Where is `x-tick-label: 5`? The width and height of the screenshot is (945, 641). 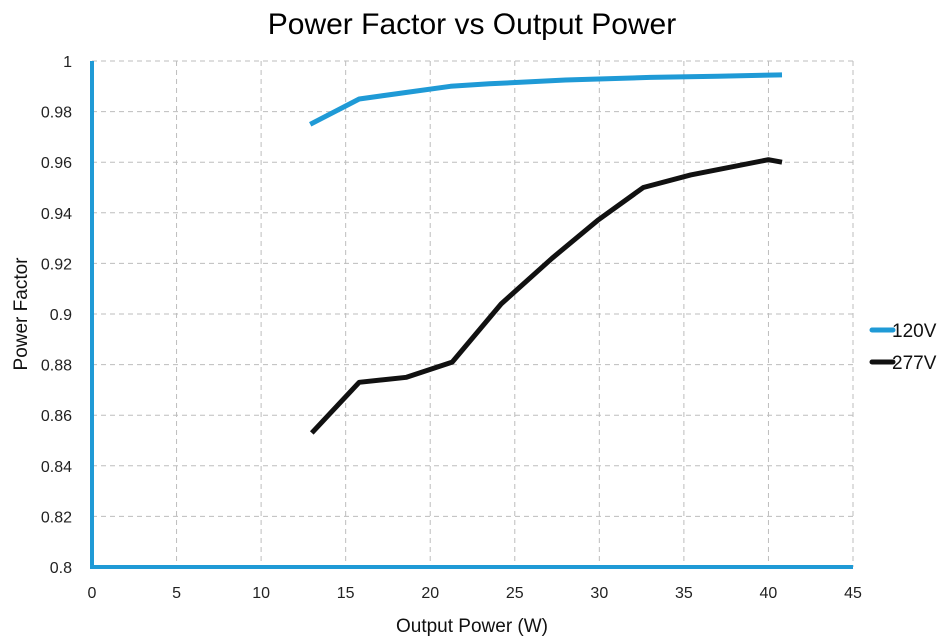
x-tick-label: 5 is located at coordinates (176, 593).